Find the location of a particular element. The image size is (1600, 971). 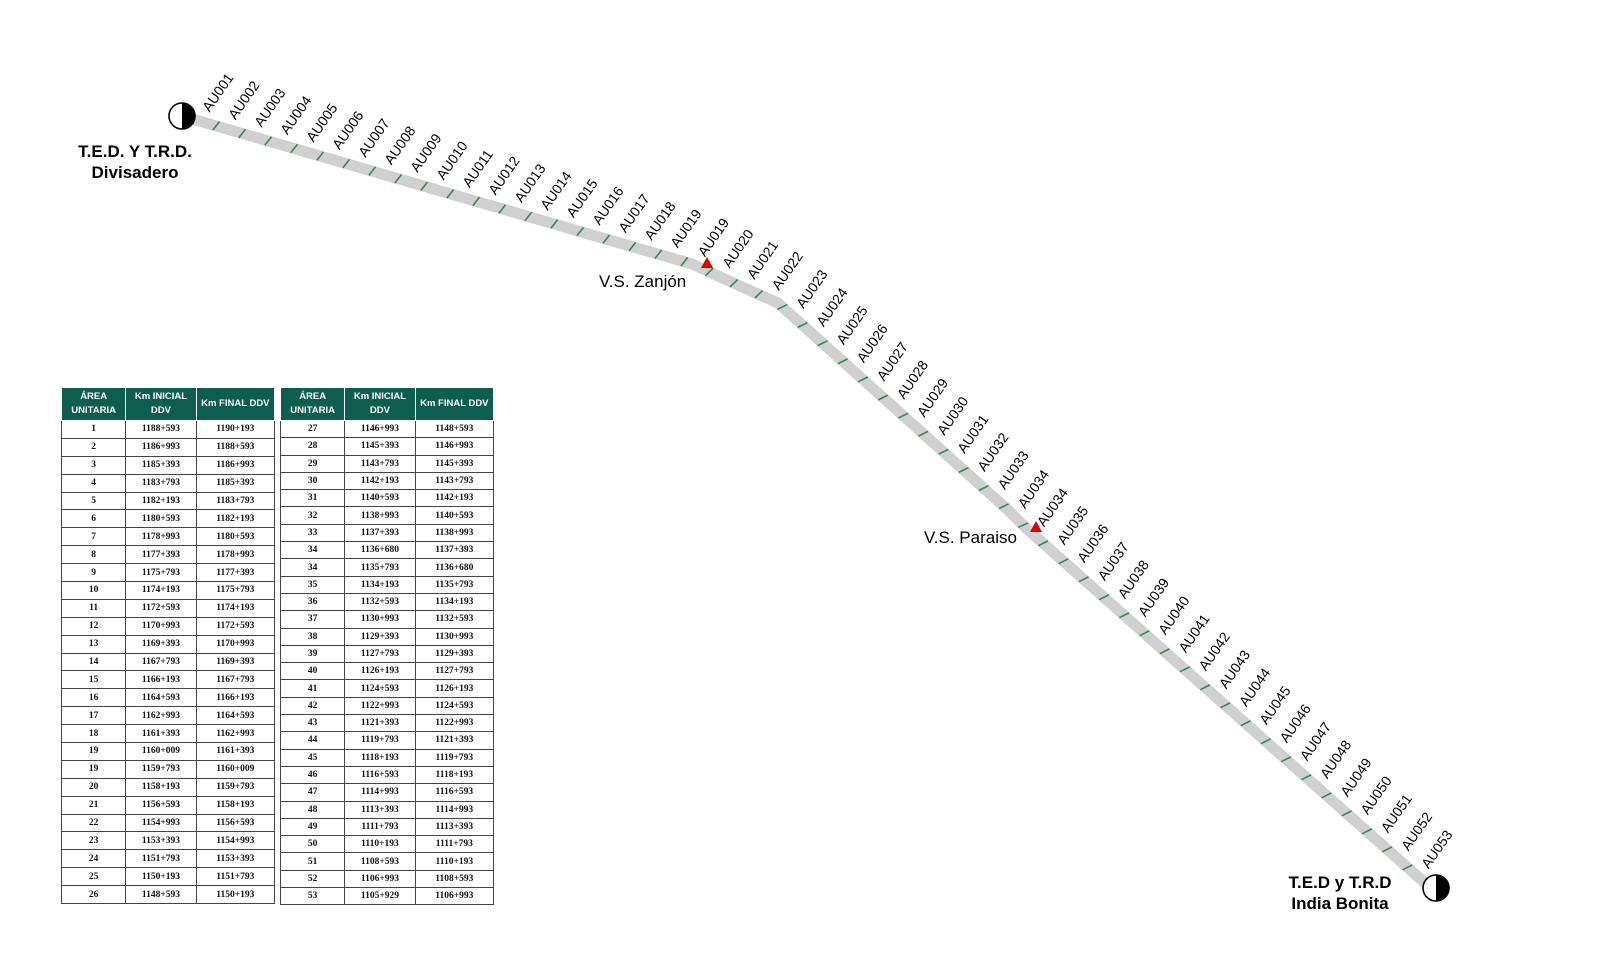

table-row: 22 1154+993 1156+593 is located at coordinates (168, 823).